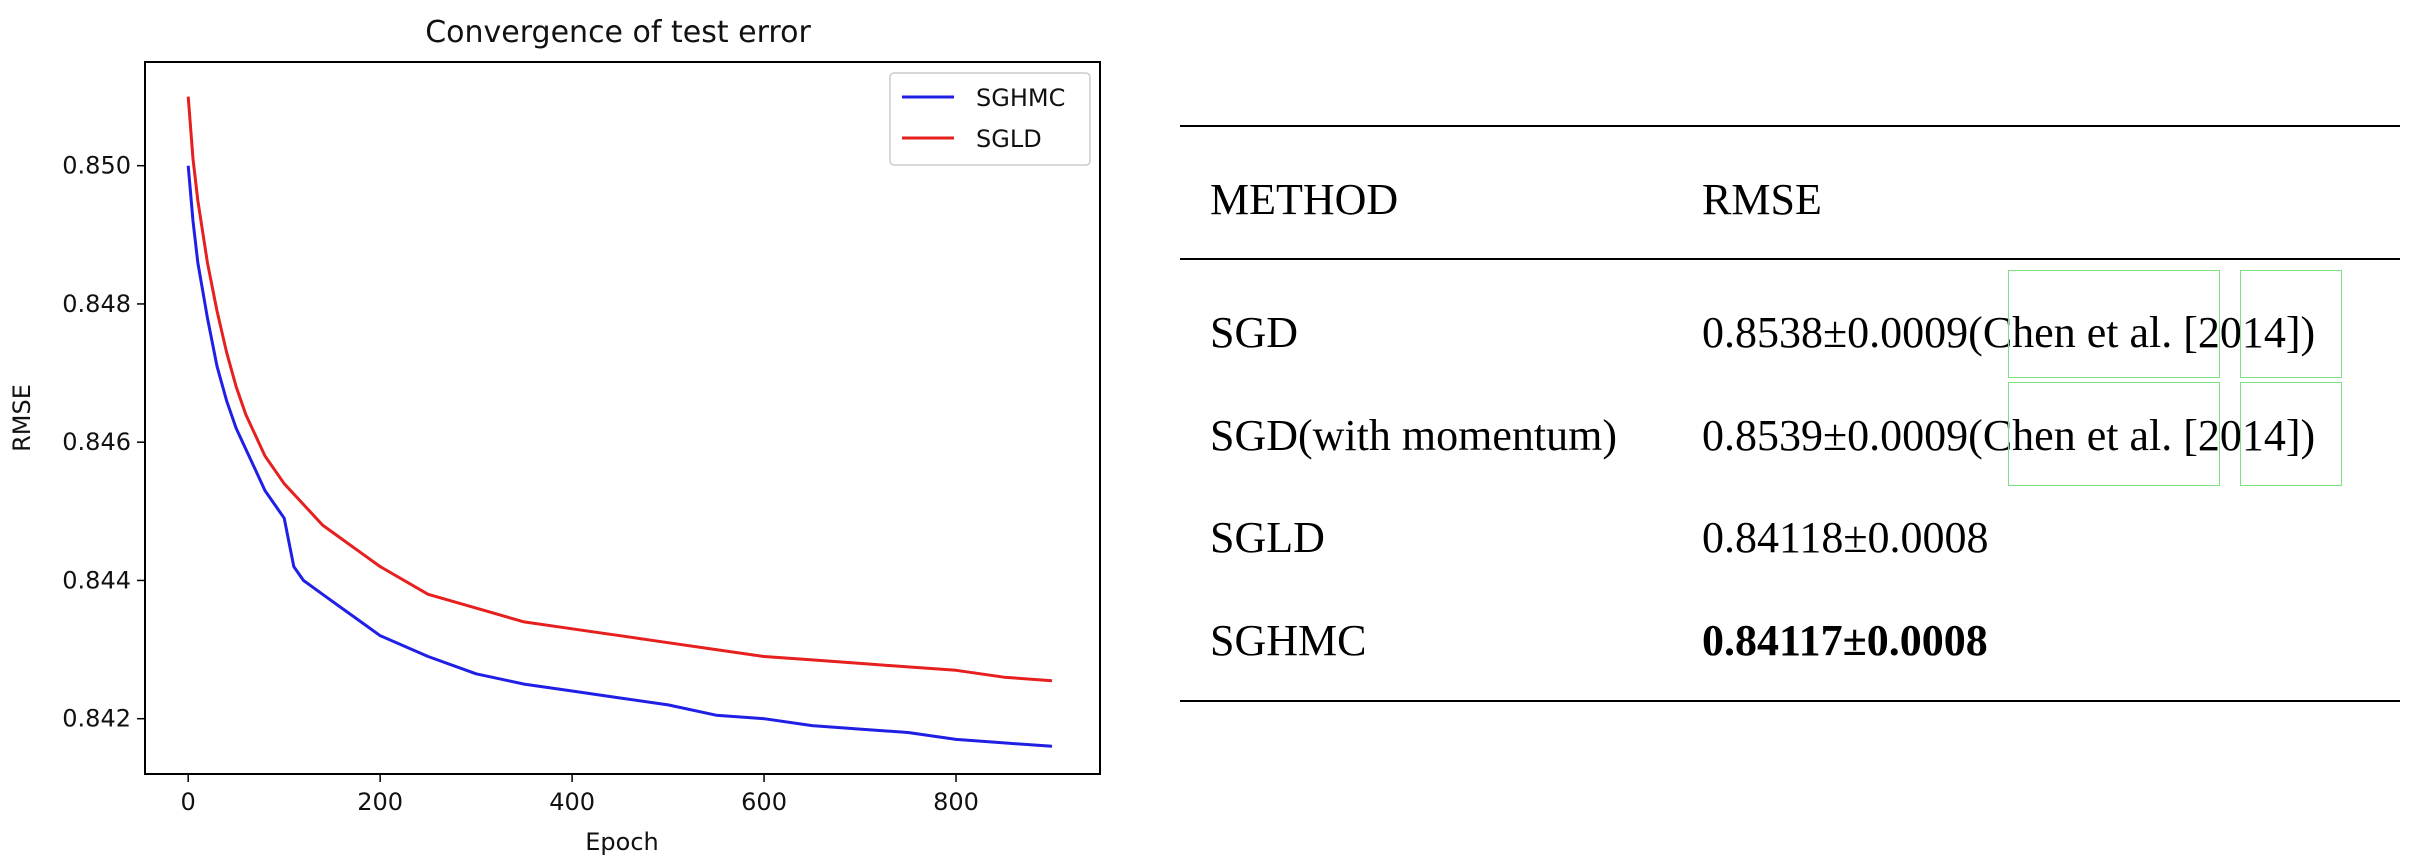 The width and height of the screenshot is (2424, 864). Describe the element at coordinates (1845, 640) in the screenshot. I see `row-rmse-sghmc: 0.84117±0.0008` at that location.